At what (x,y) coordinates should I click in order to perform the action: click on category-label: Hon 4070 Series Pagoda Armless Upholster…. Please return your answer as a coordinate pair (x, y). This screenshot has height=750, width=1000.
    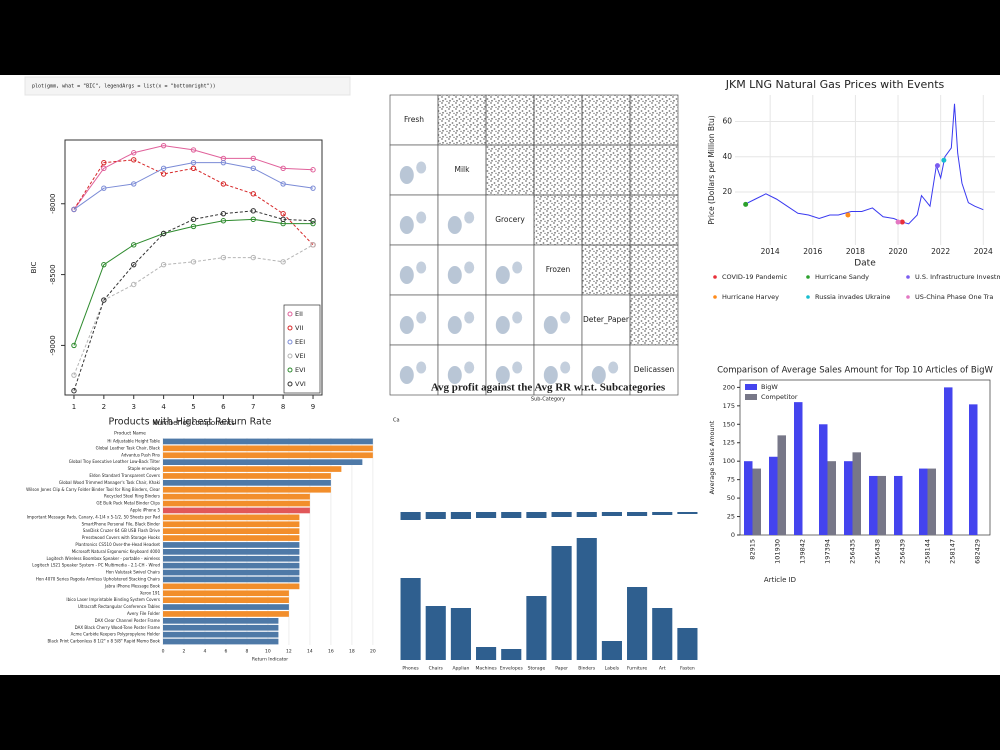
    Looking at the image, I should click on (98, 578).